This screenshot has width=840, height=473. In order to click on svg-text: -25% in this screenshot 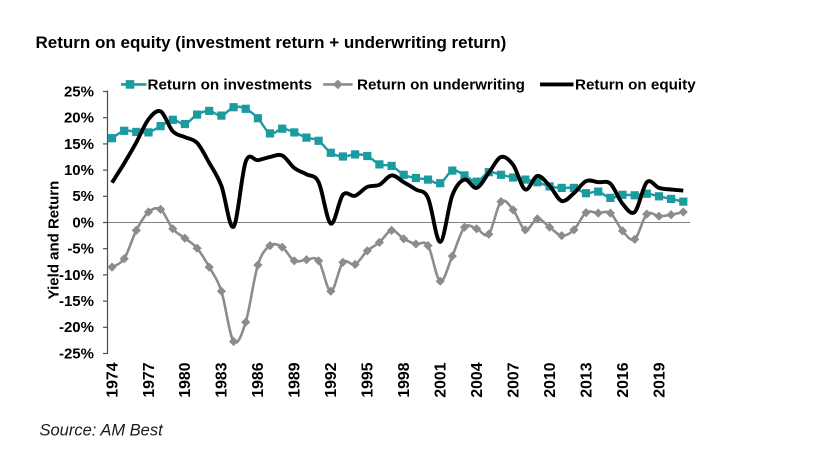, I will do `click(76, 353)`.